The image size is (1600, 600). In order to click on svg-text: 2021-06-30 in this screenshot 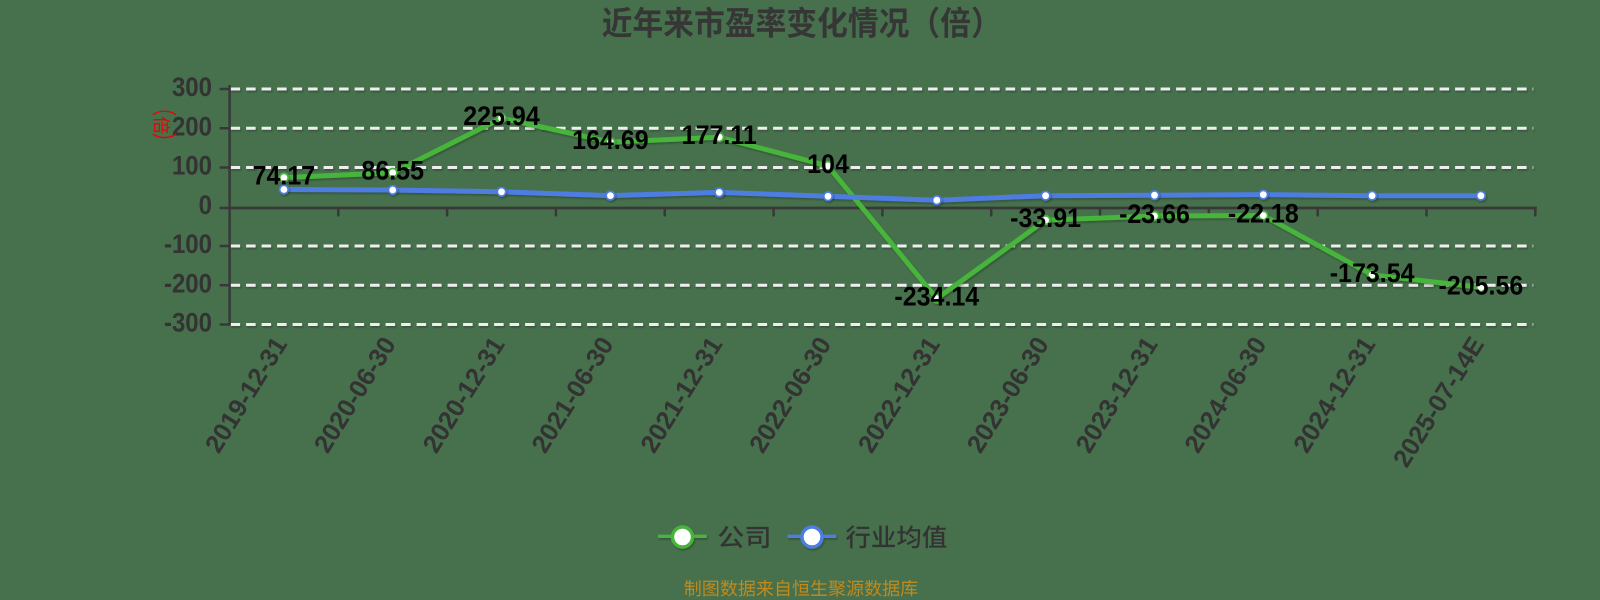, I will do `click(573, 394)`.